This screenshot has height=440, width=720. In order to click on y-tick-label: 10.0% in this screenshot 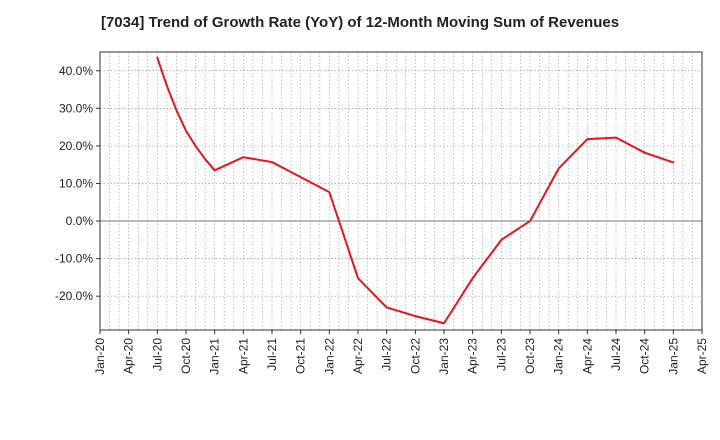, I will do `click(76, 183)`.